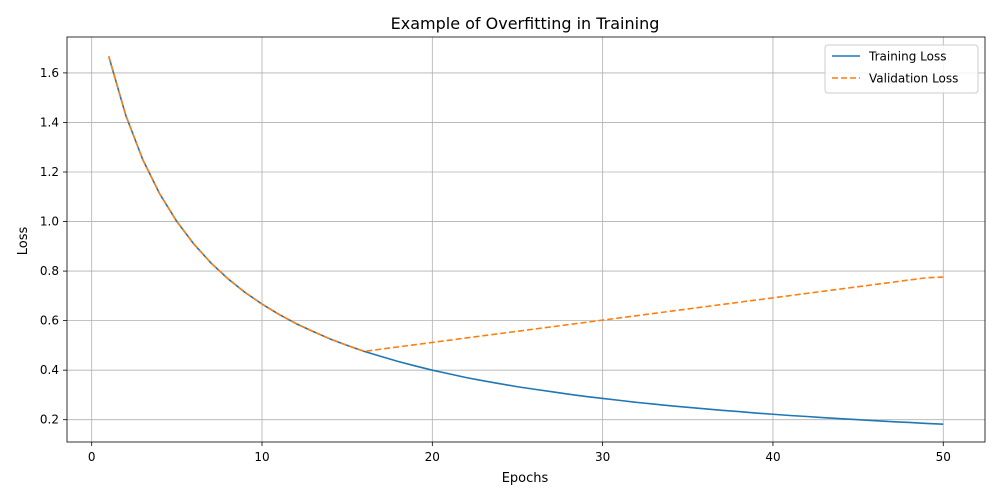 This screenshot has height=500, width=1000. I want to click on y-tick-label: 1.6, so click(49, 73).